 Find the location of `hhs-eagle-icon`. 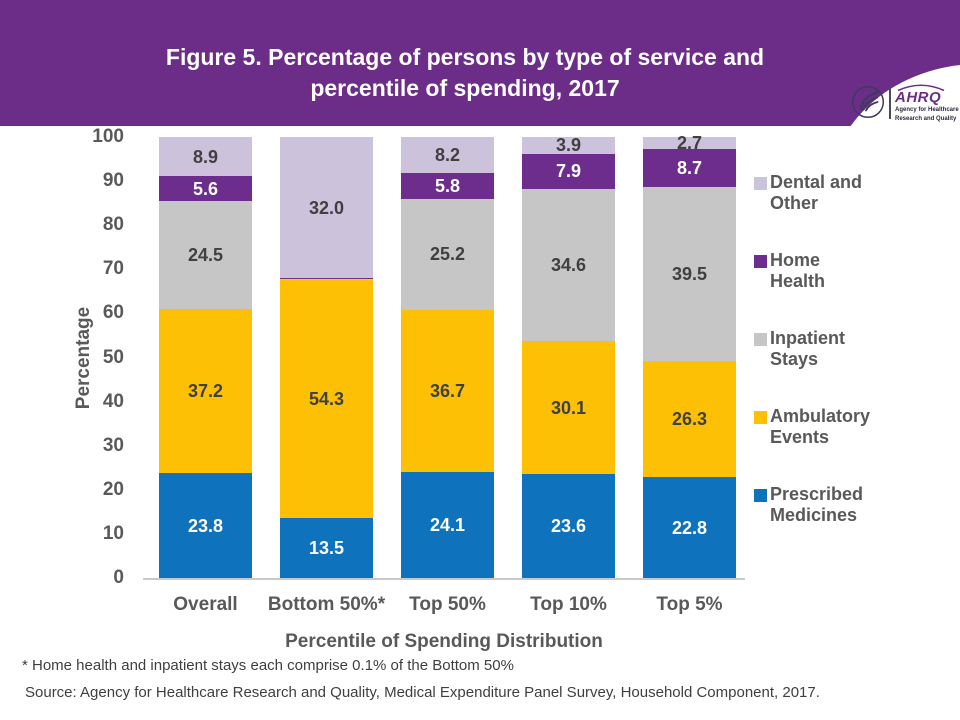

hhs-eagle-icon is located at coordinates (868, 104).